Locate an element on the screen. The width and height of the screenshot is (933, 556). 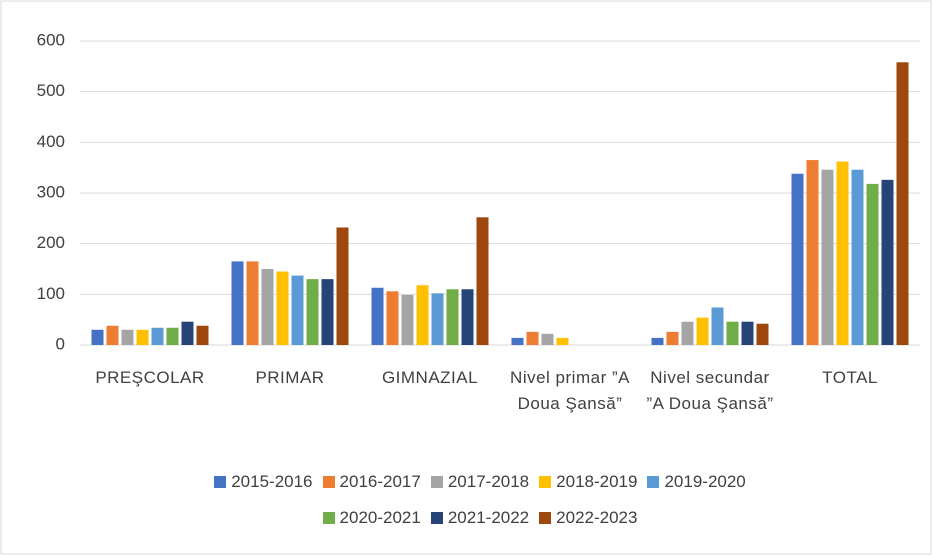
legend-item: 2022-2023 is located at coordinates (588, 518).